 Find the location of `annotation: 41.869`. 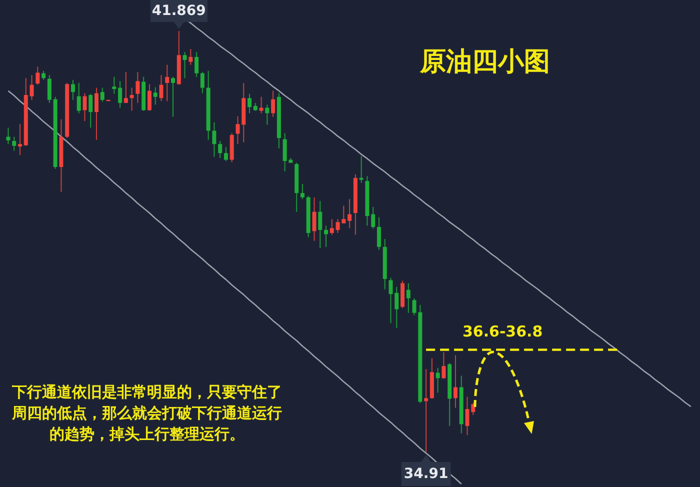

annotation: 41.869 is located at coordinates (179, 10).